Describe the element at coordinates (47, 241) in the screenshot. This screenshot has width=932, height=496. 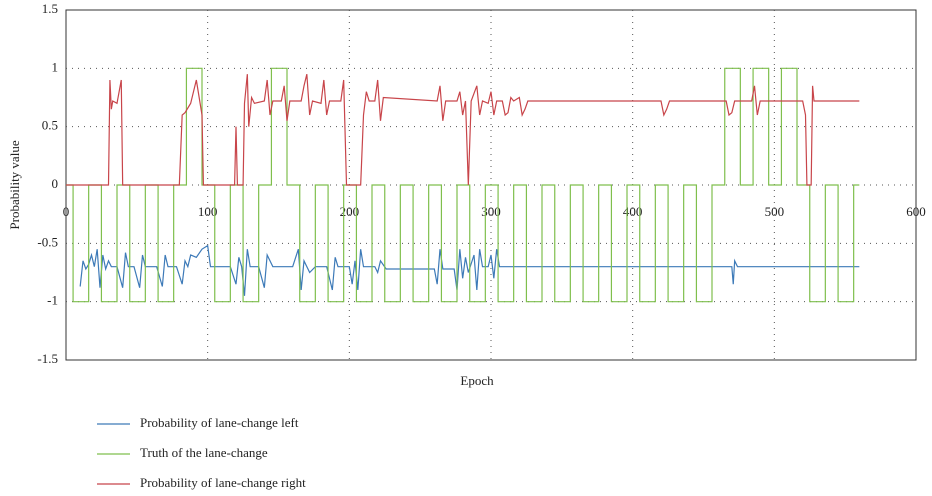
I see `y-tick-label: -0.5` at that location.